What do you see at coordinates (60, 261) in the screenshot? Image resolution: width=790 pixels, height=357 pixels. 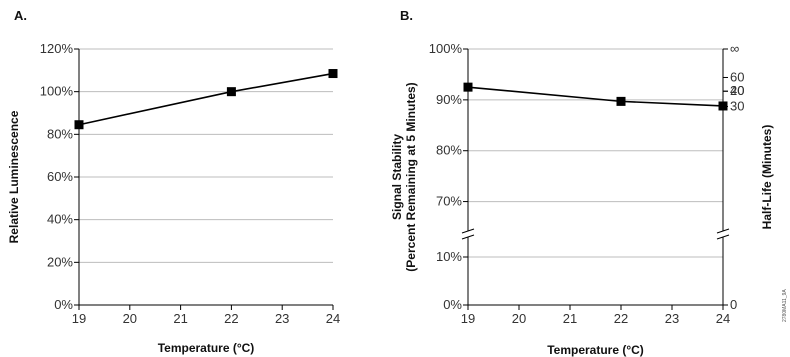 I see `panel-a-y-tick-label: 20%` at bounding box center [60, 261].